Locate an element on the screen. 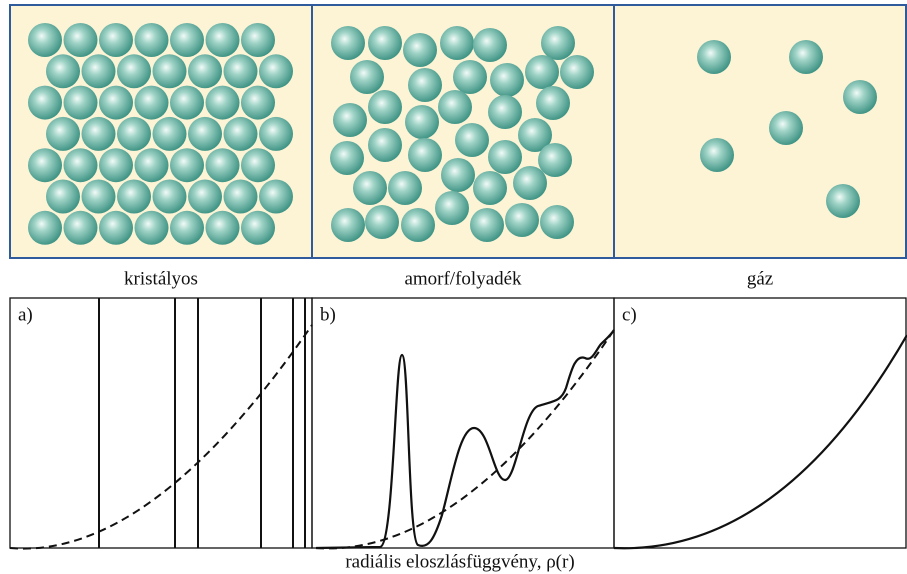 This screenshot has width=907, height=574. plot-label: c) is located at coordinates (629, 314).